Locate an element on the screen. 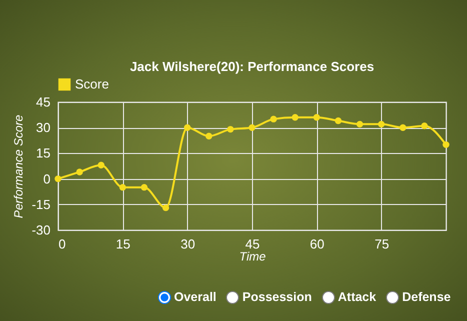  x-tick-label: 60 is located at coordinates (317, 244).